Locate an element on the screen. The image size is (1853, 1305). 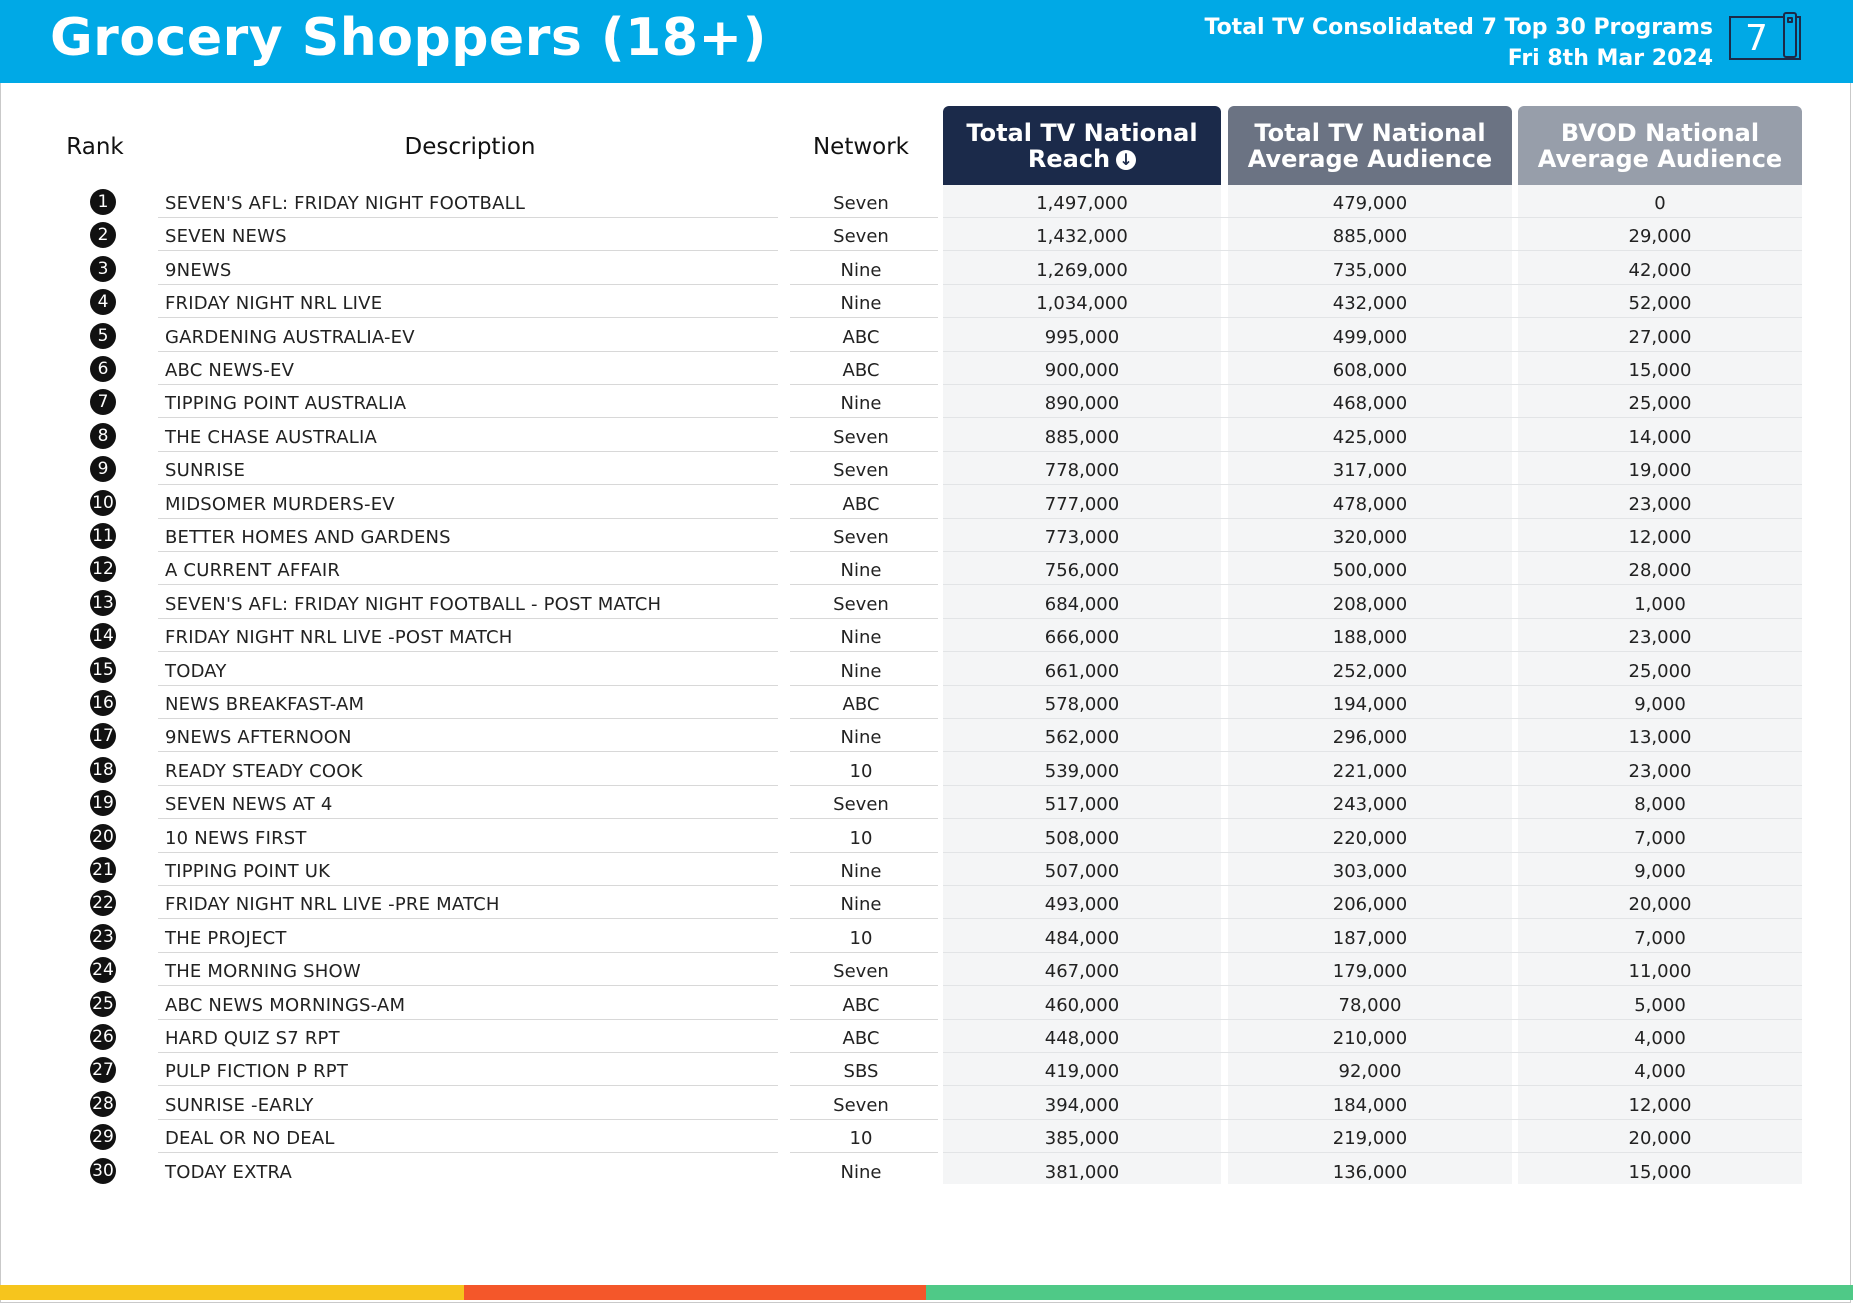
reach-value: 1,269,000 is located at coordinates (1082, 270).